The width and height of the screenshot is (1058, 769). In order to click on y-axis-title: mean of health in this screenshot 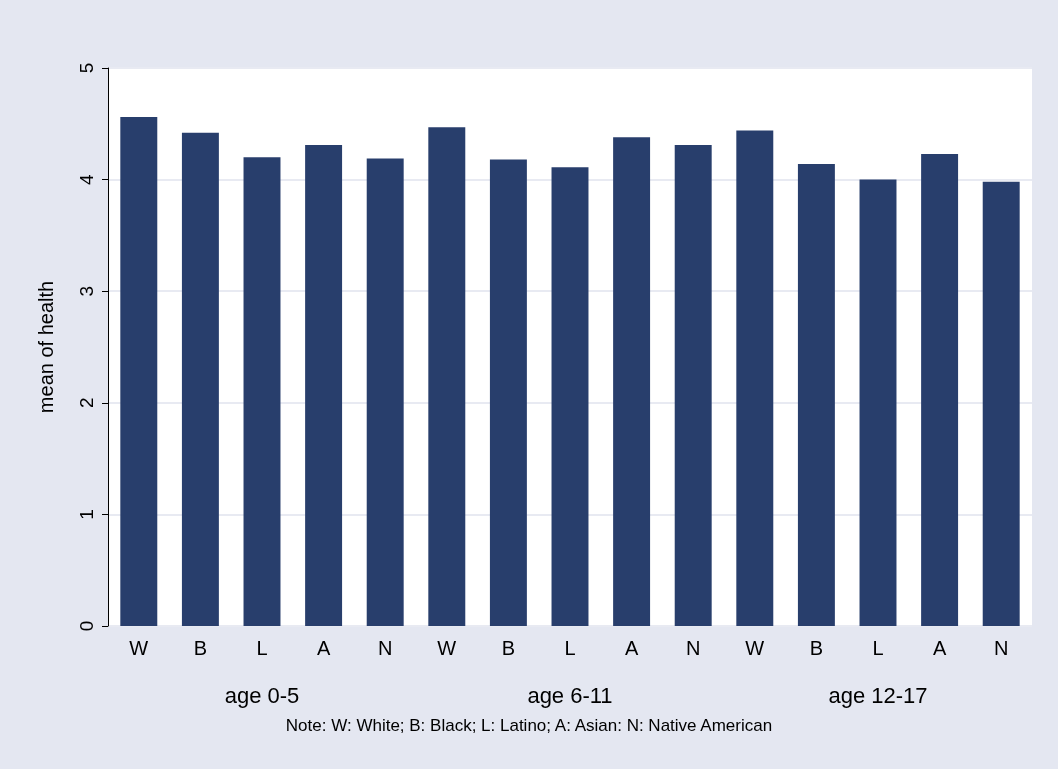, I will do `click(46, 347)`.